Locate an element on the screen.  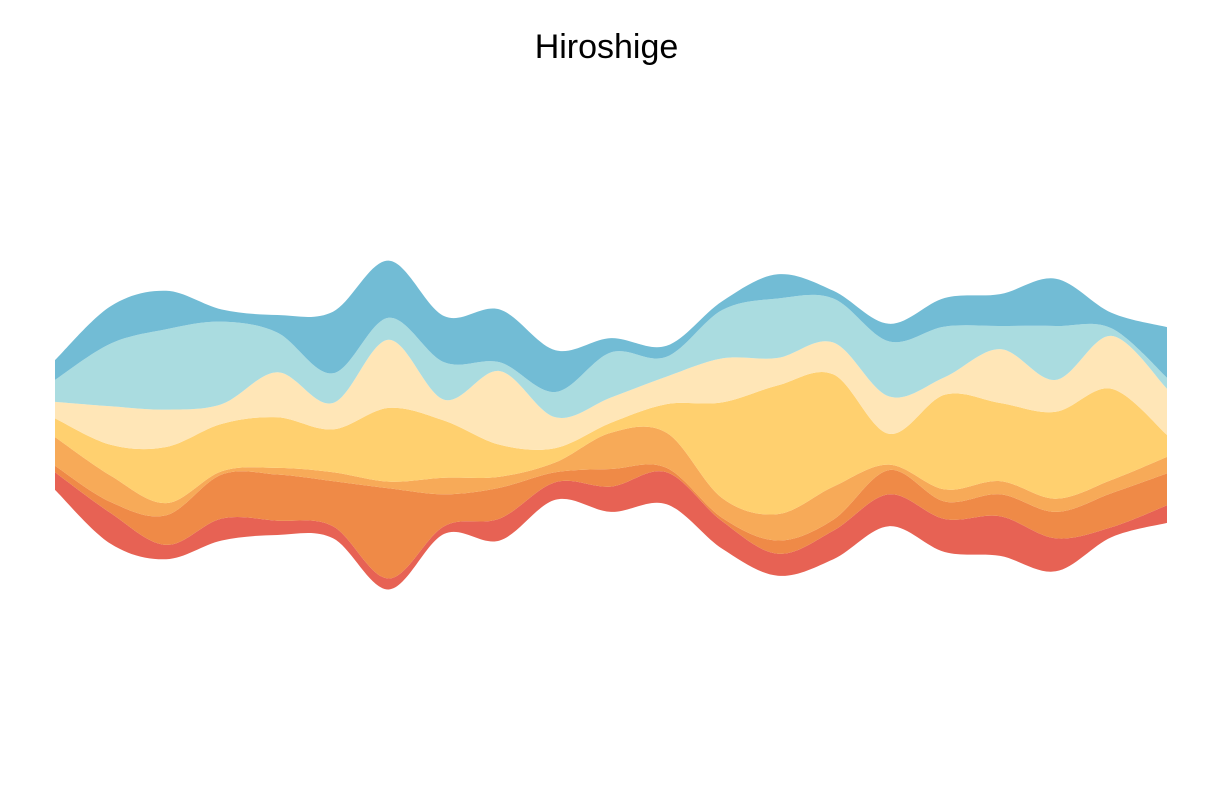
chart-title: Hiroshige is located at coordinates (606, 47).